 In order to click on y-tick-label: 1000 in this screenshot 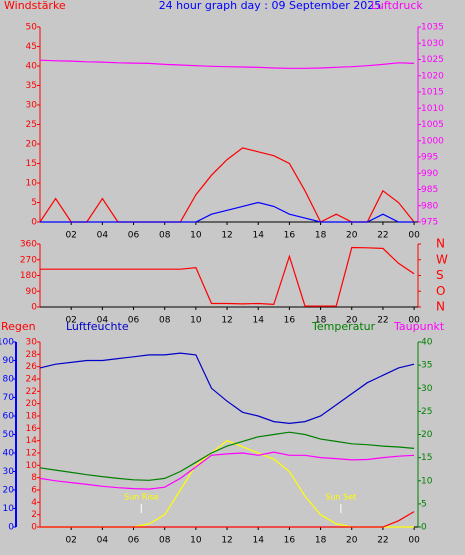, I will do `click(432, 141)`.